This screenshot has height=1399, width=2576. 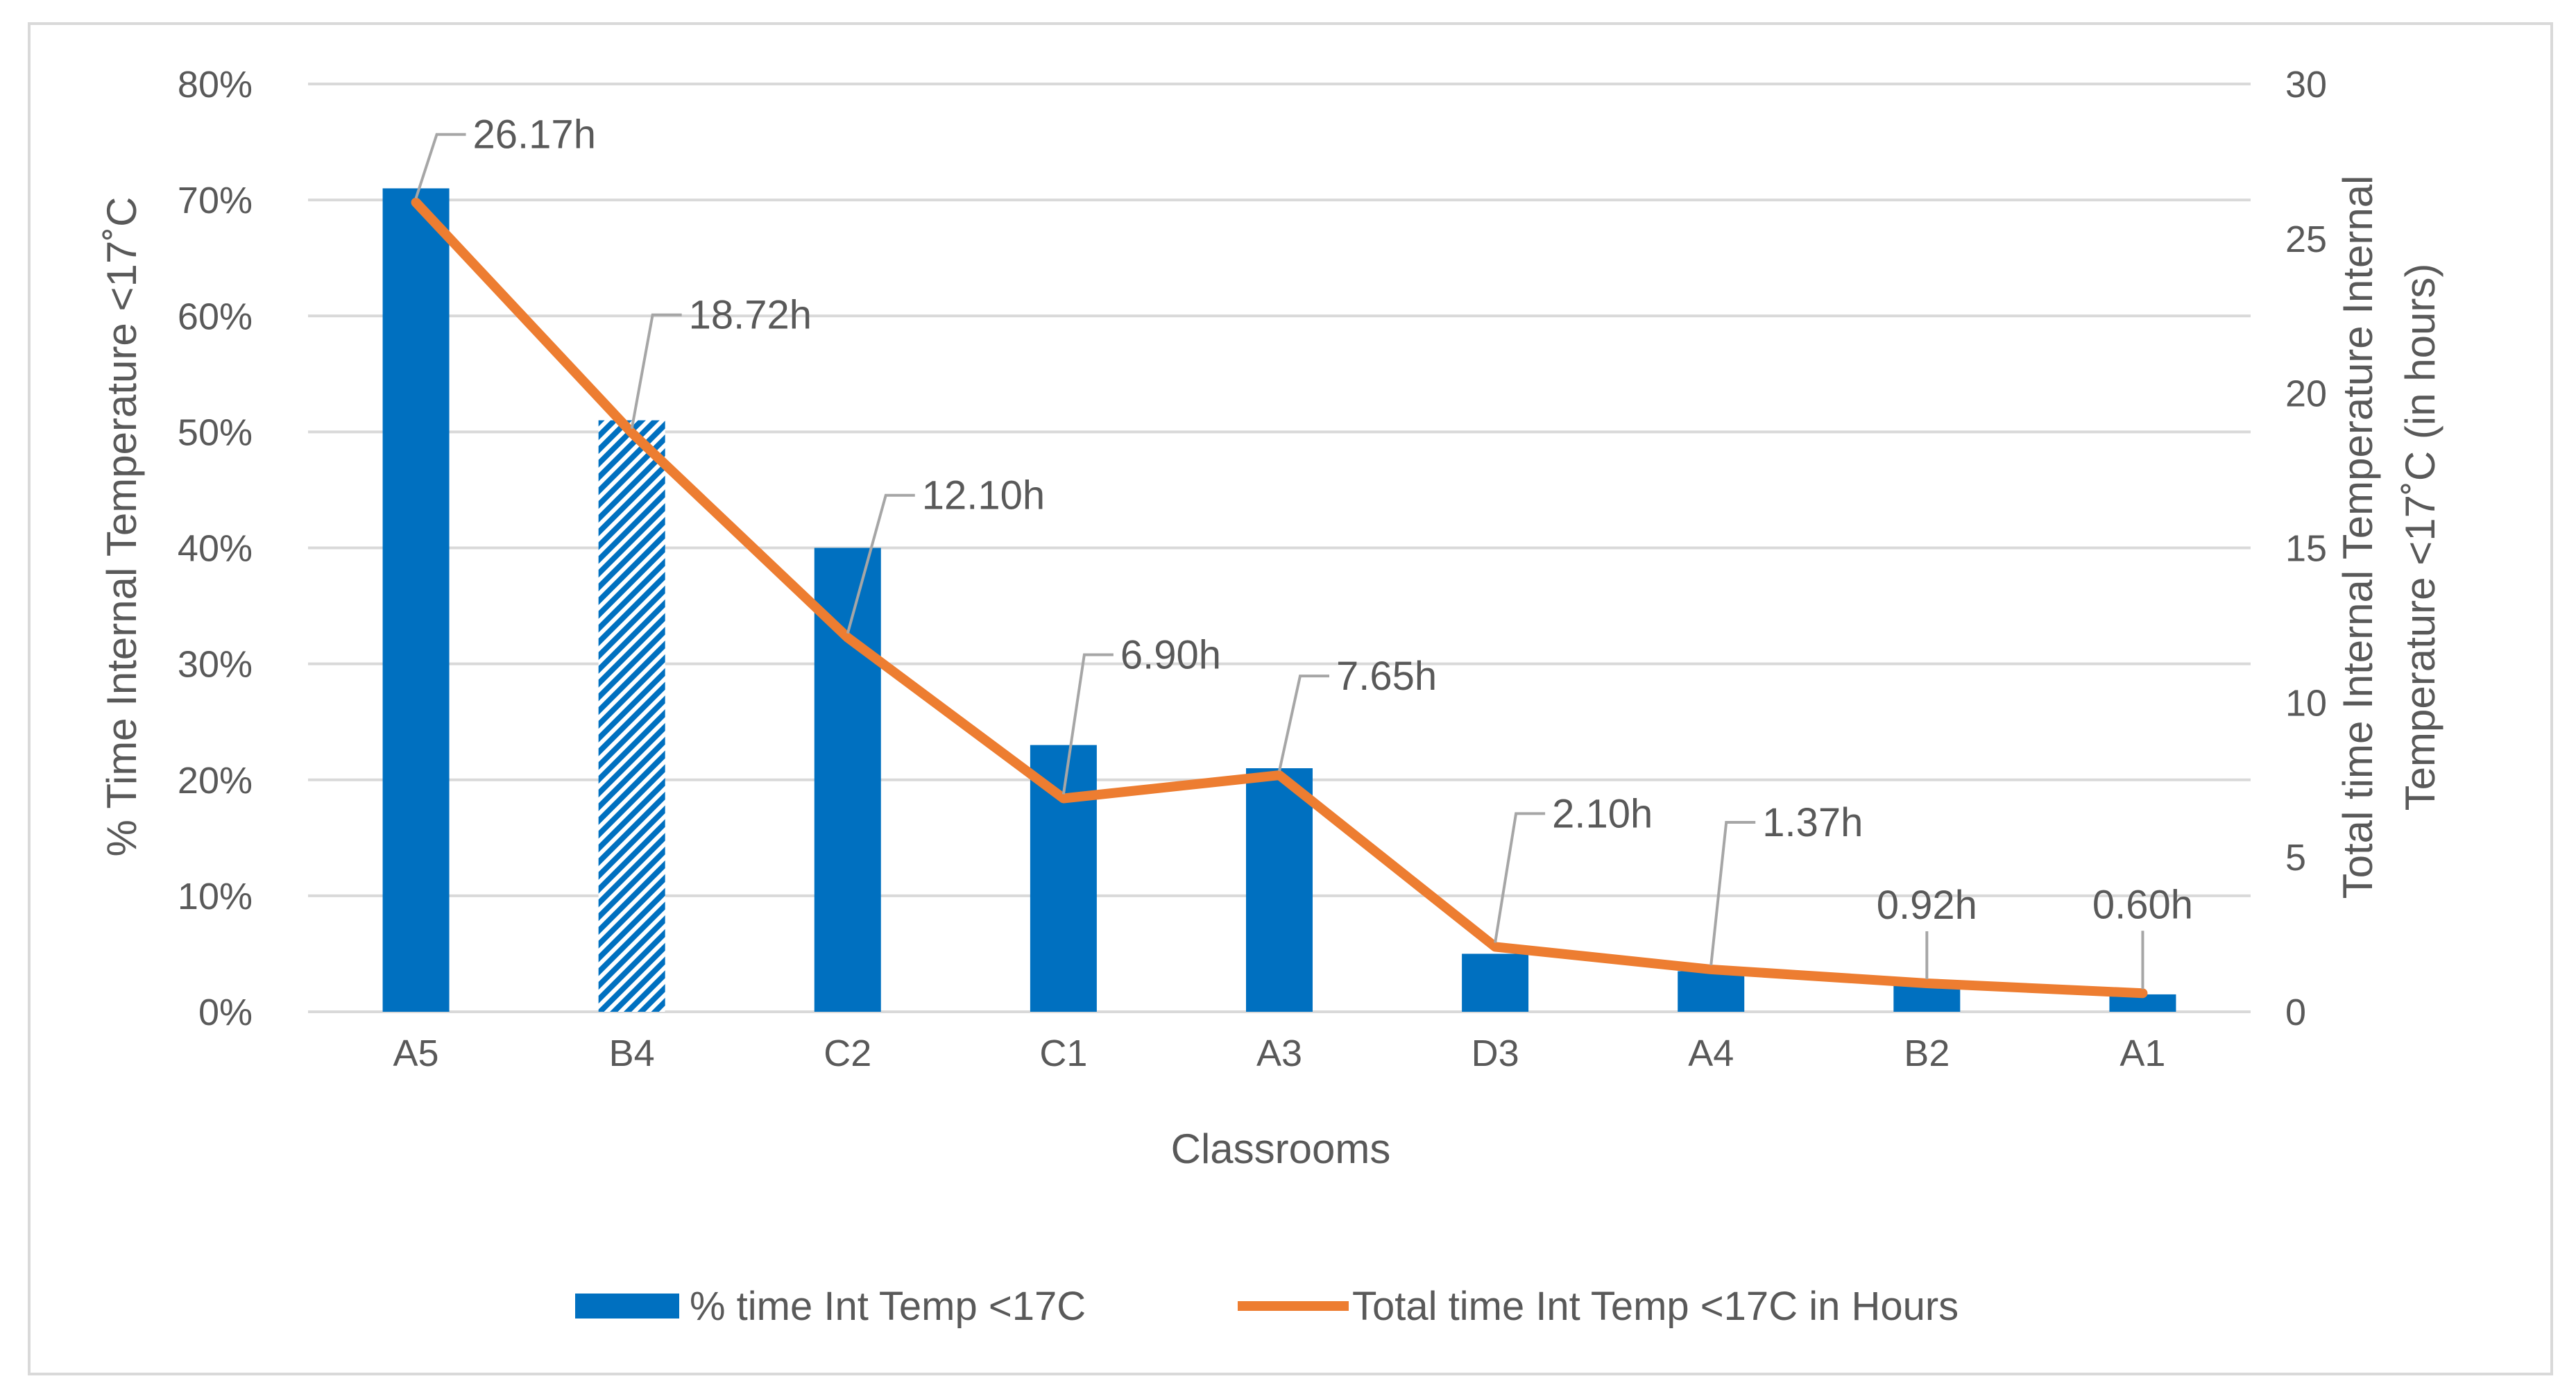 I want to click on right-axis-title-line1: Total time Internal Temperature Internal, so click(x=2358, y=537).